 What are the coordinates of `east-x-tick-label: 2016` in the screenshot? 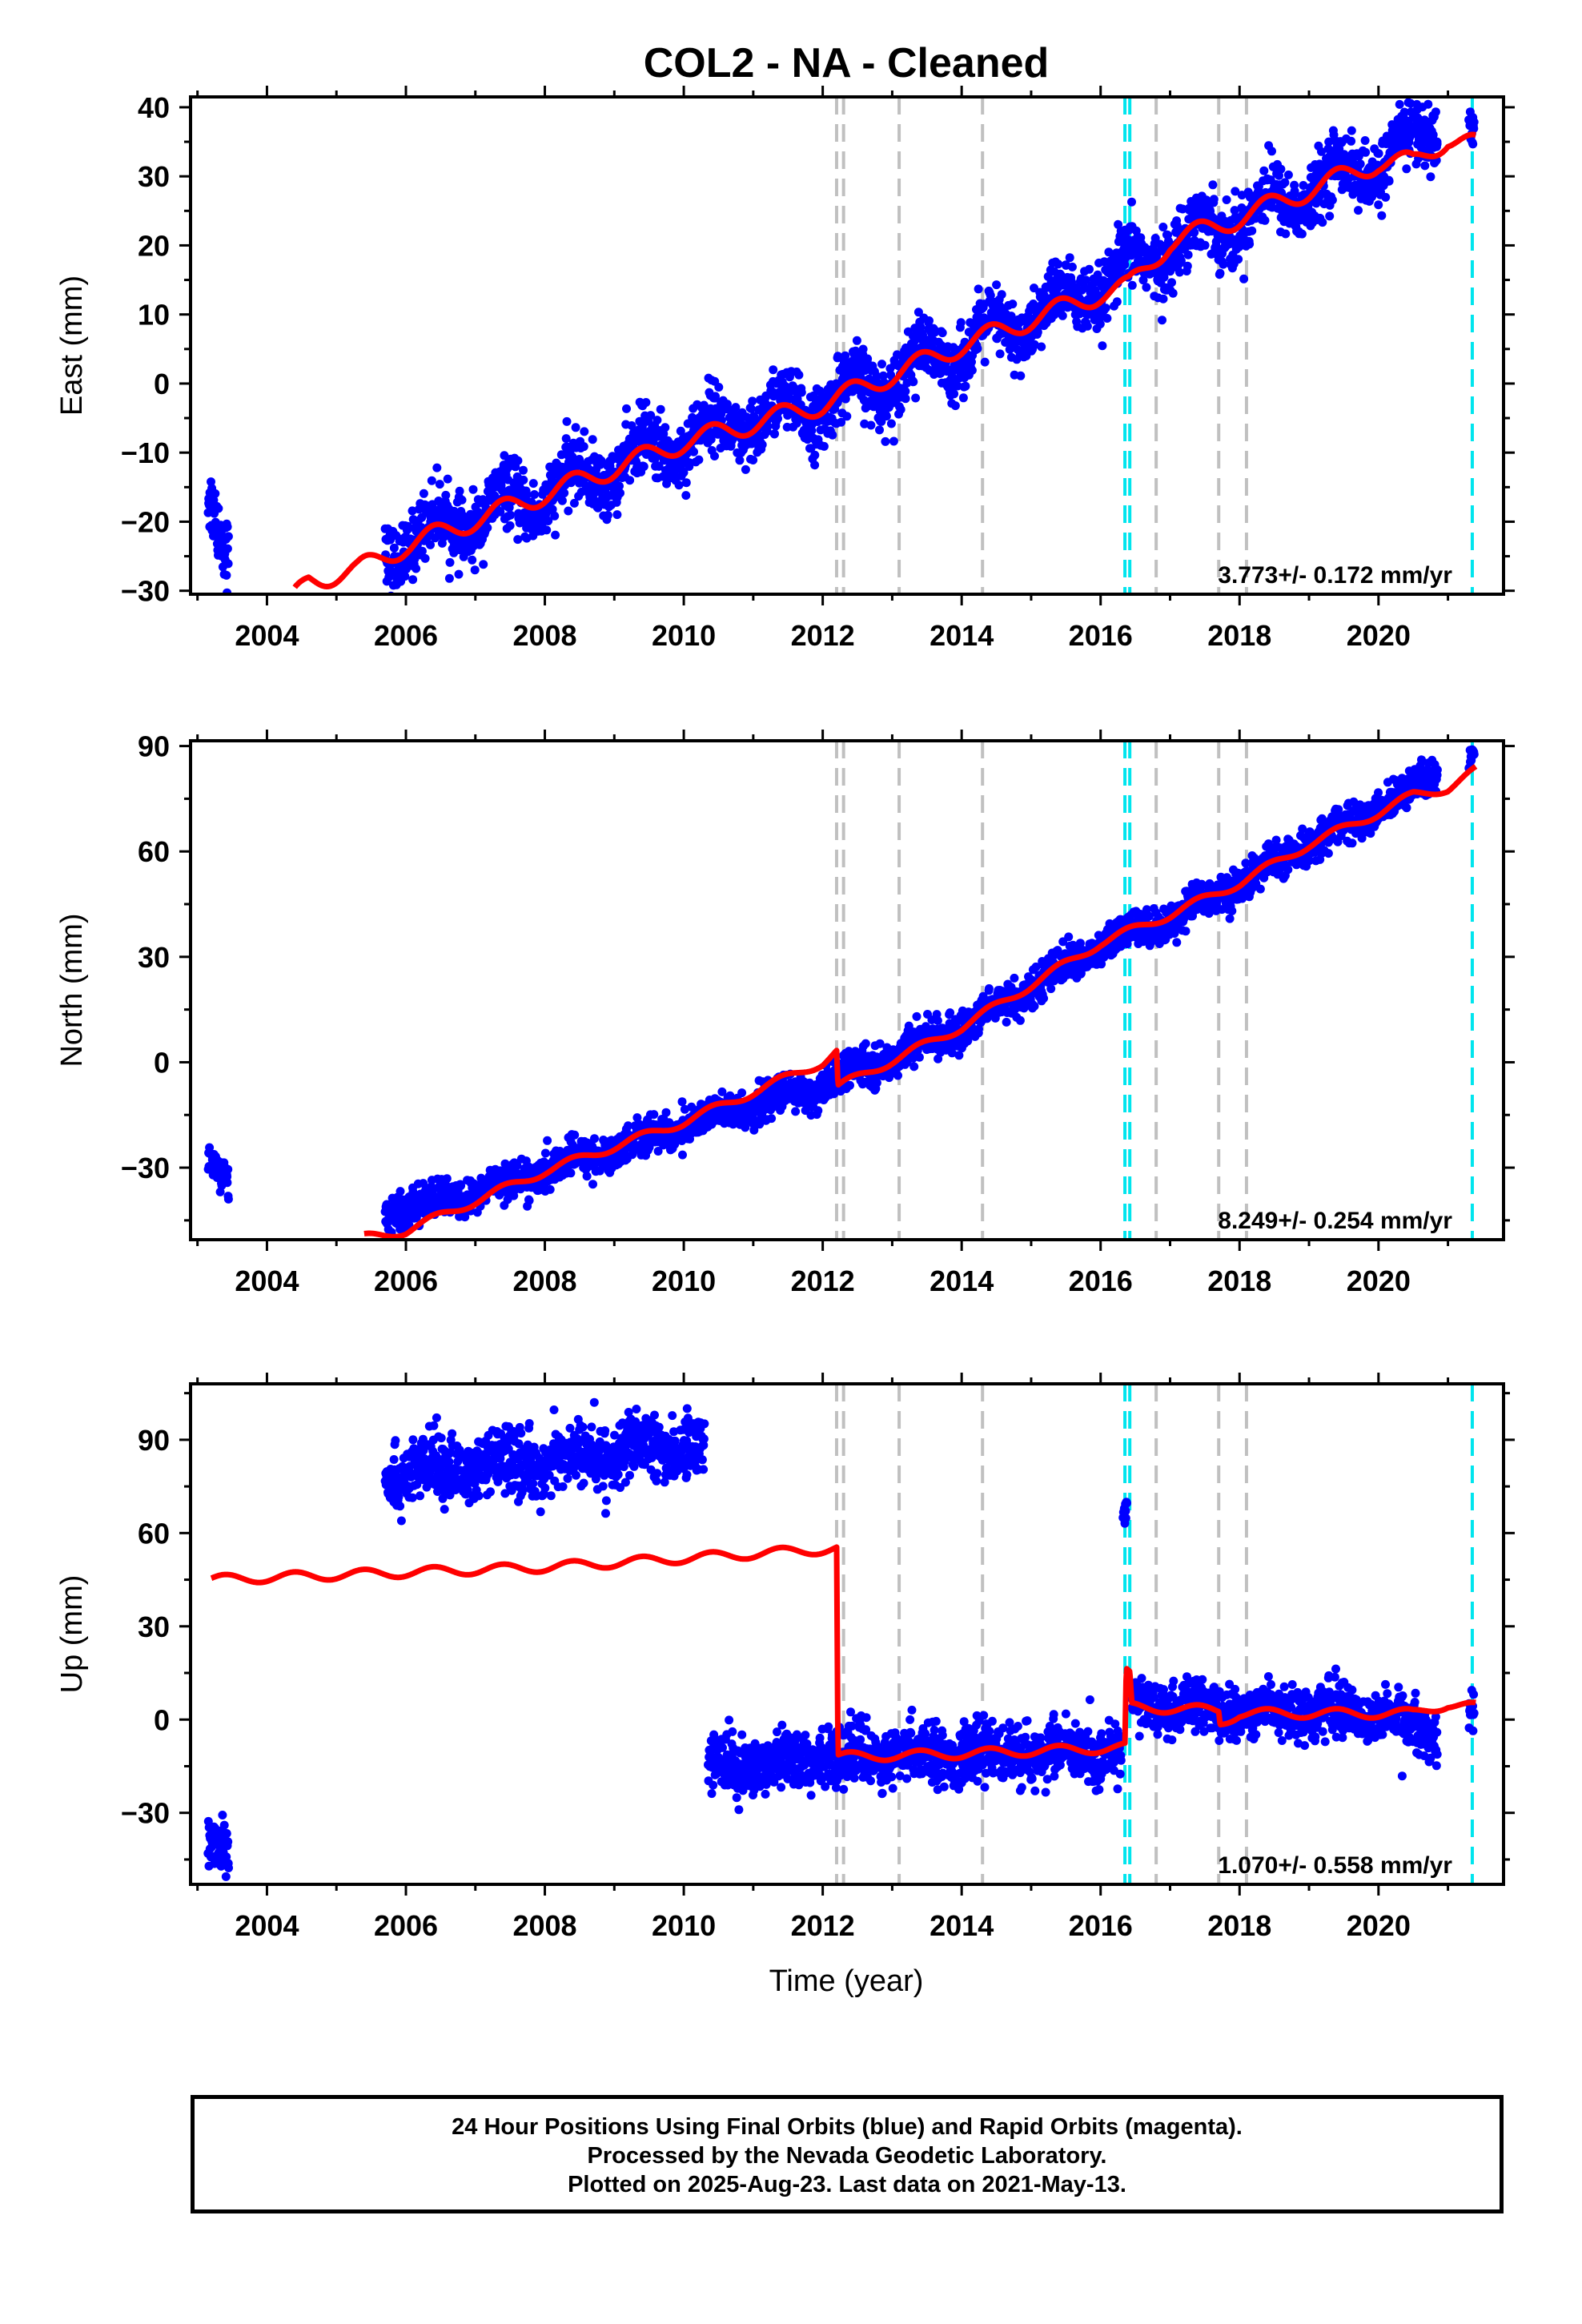 It's located at (1101, 635).